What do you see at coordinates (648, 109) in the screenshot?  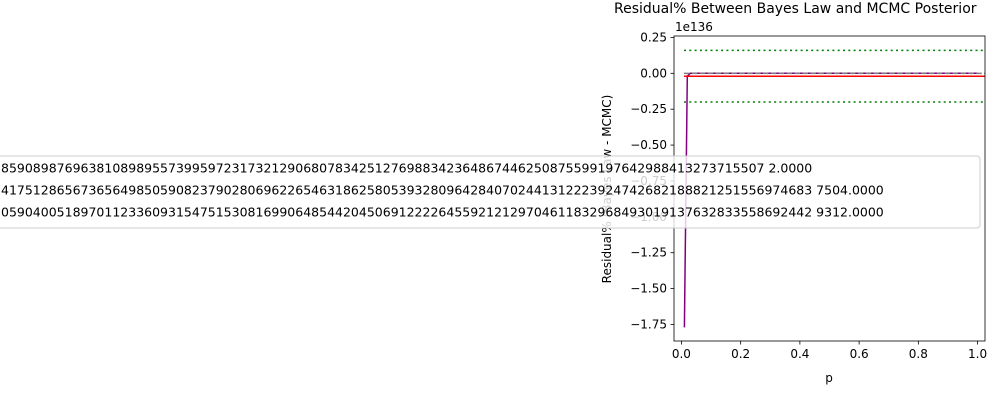 I see `y-tick-label: −0.25` at bounding box center [648, 109].